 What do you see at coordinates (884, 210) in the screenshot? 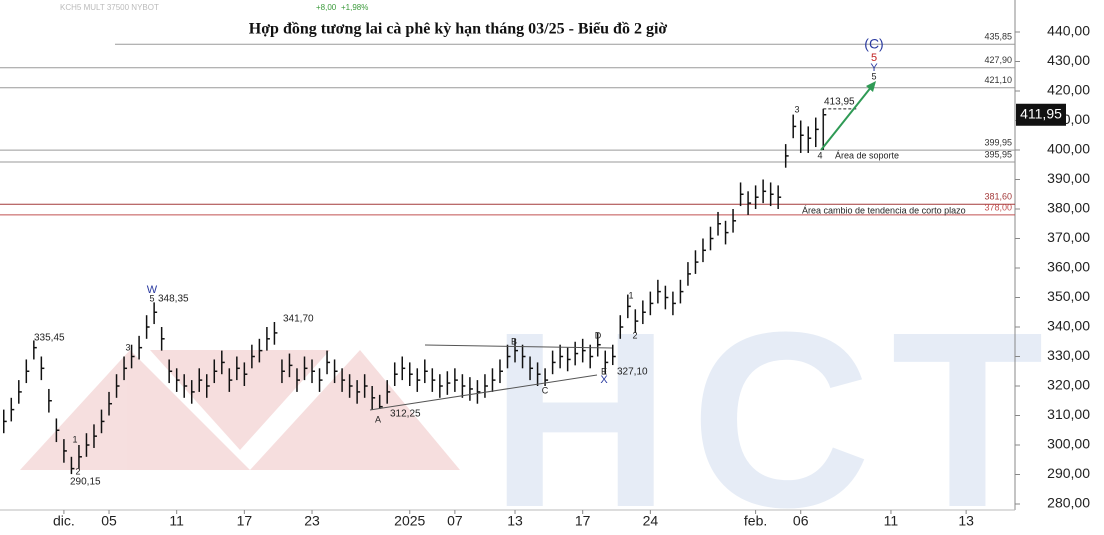
I see `area-label: Área cambio de tendencia de corto plazo` at bounding box center [884, 210].